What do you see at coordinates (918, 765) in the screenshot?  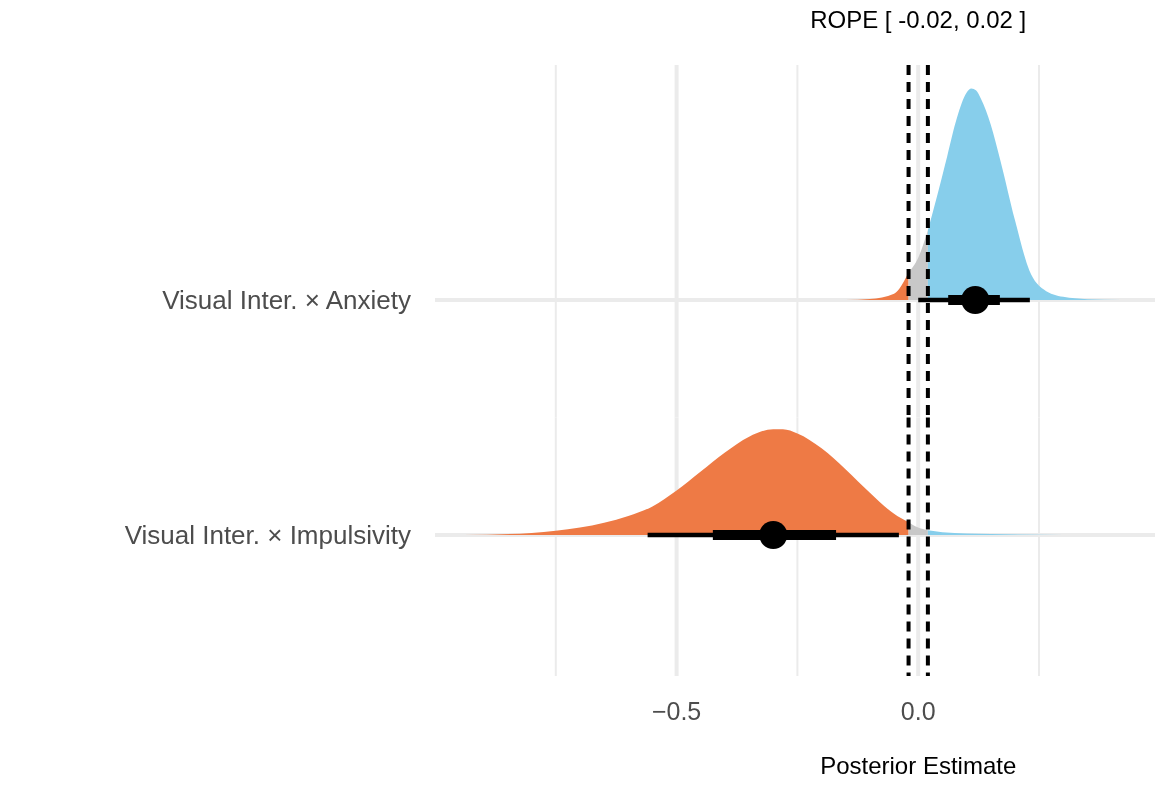 I see `x-axis-title: Posterior Estimate` at bounding box center [918, 765].